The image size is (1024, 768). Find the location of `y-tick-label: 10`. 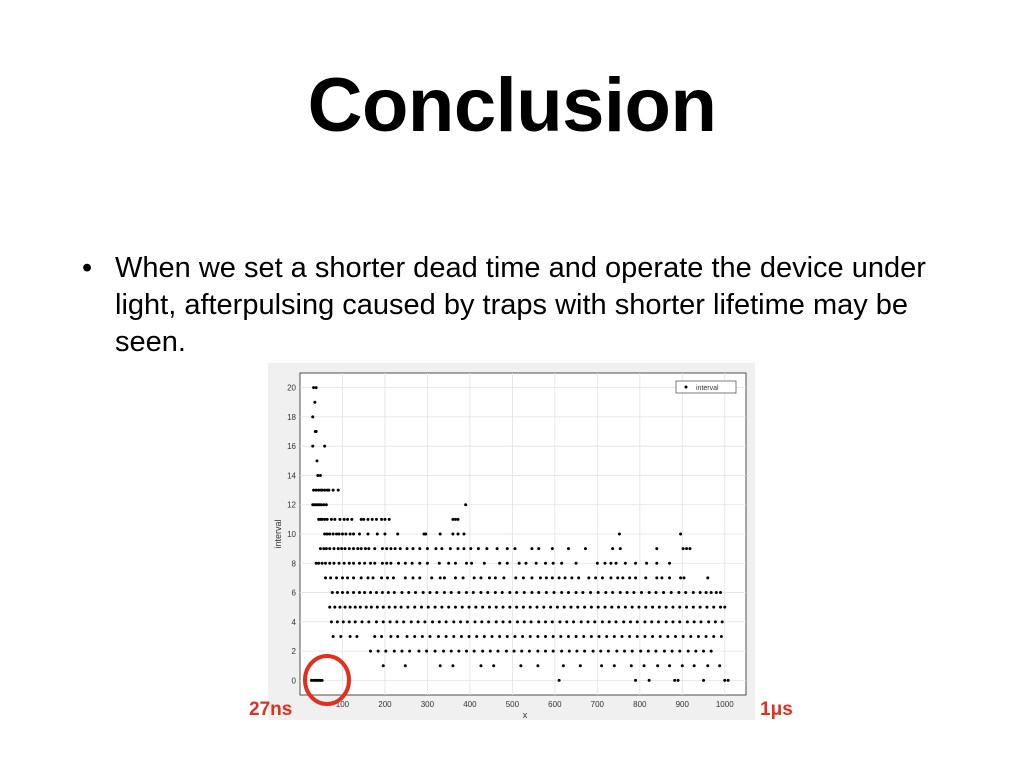

y-tick-label: 10 is located at coordinates (291, 534).